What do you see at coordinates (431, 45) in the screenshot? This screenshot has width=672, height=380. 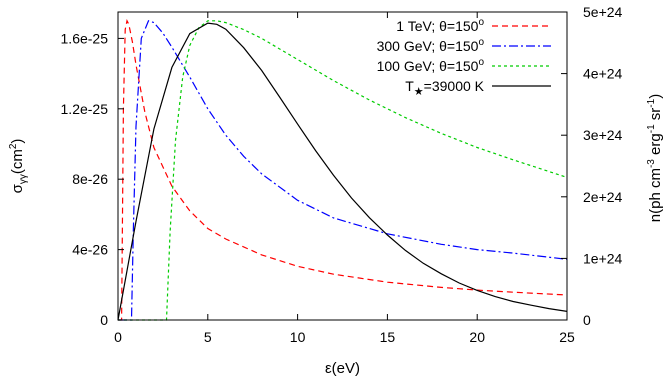 I see `legend-label-2: 300 GeV; θ=150o` at bounding box center [431, 45].